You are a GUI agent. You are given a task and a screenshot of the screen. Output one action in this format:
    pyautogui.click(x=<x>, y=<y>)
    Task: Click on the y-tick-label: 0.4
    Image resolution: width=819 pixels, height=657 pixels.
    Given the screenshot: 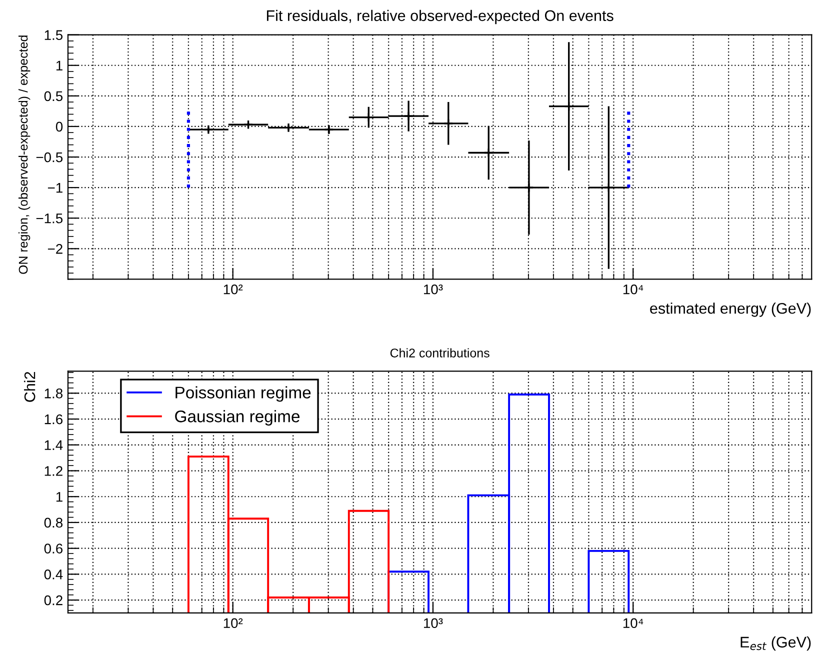 What is the action you would take?
    pyautogui.click(x=53, y=575)
    